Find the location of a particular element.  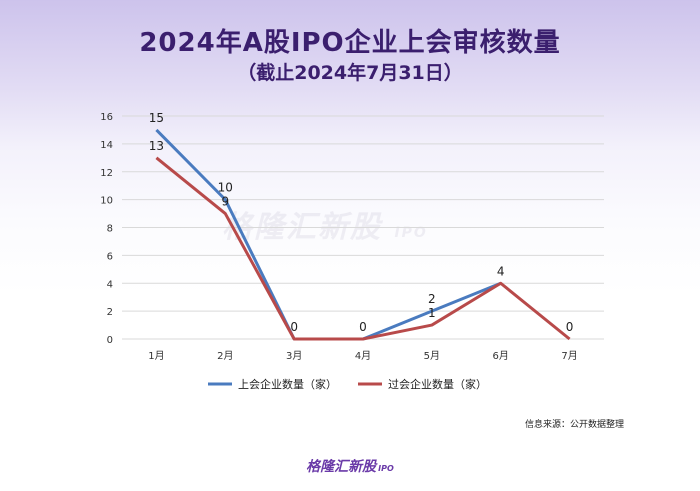

chart-subtitle: （截止2024年7月31日） is located at coordinates (350, 73).